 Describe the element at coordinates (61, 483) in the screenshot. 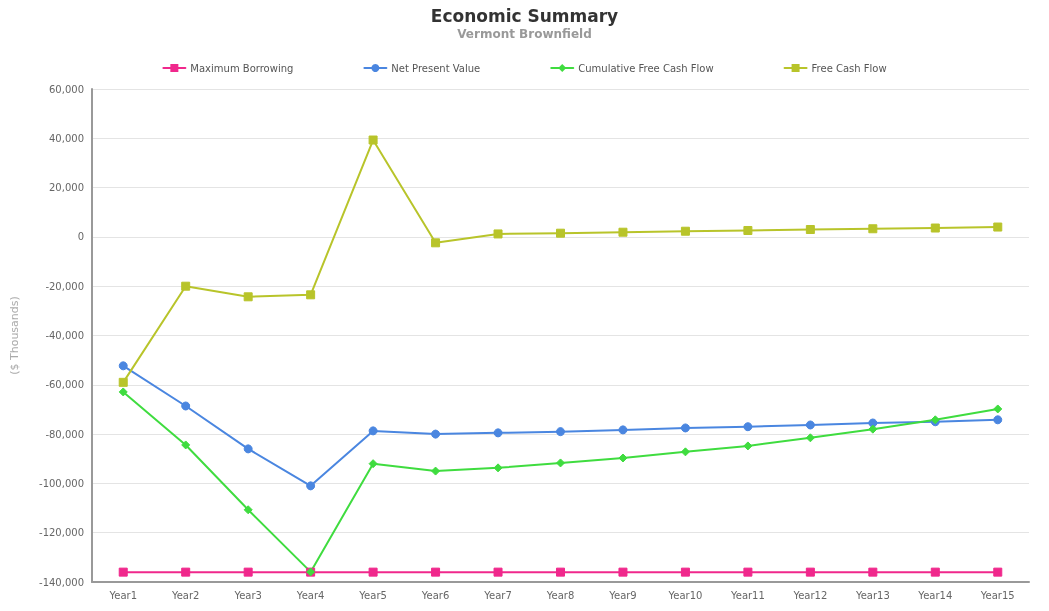

I see `y-tick-label: -100,000` at that location.